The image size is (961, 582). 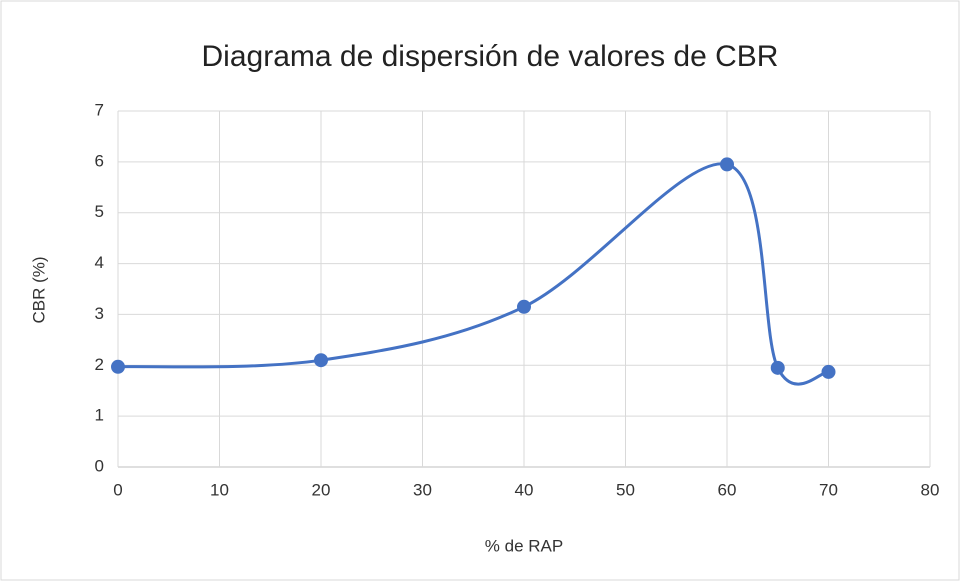 I want to click on y-tick-label: 0, so click(x=99, y=465).